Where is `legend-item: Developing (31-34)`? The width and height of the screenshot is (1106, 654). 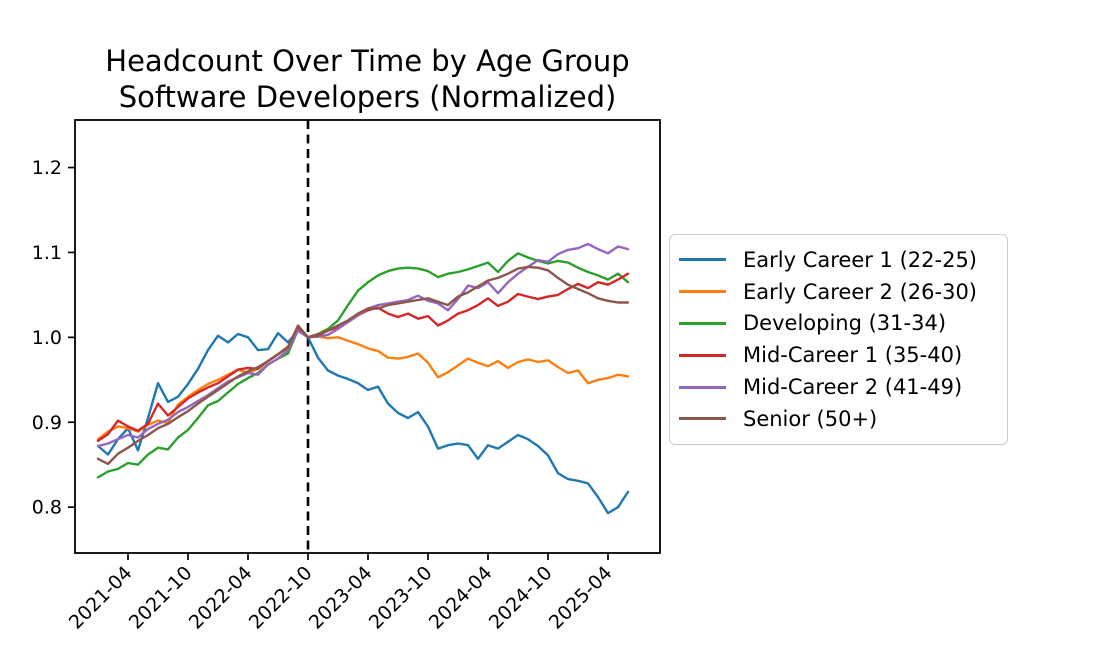 legend-item: Developing (31-34) is located at coordinates (836, 324).